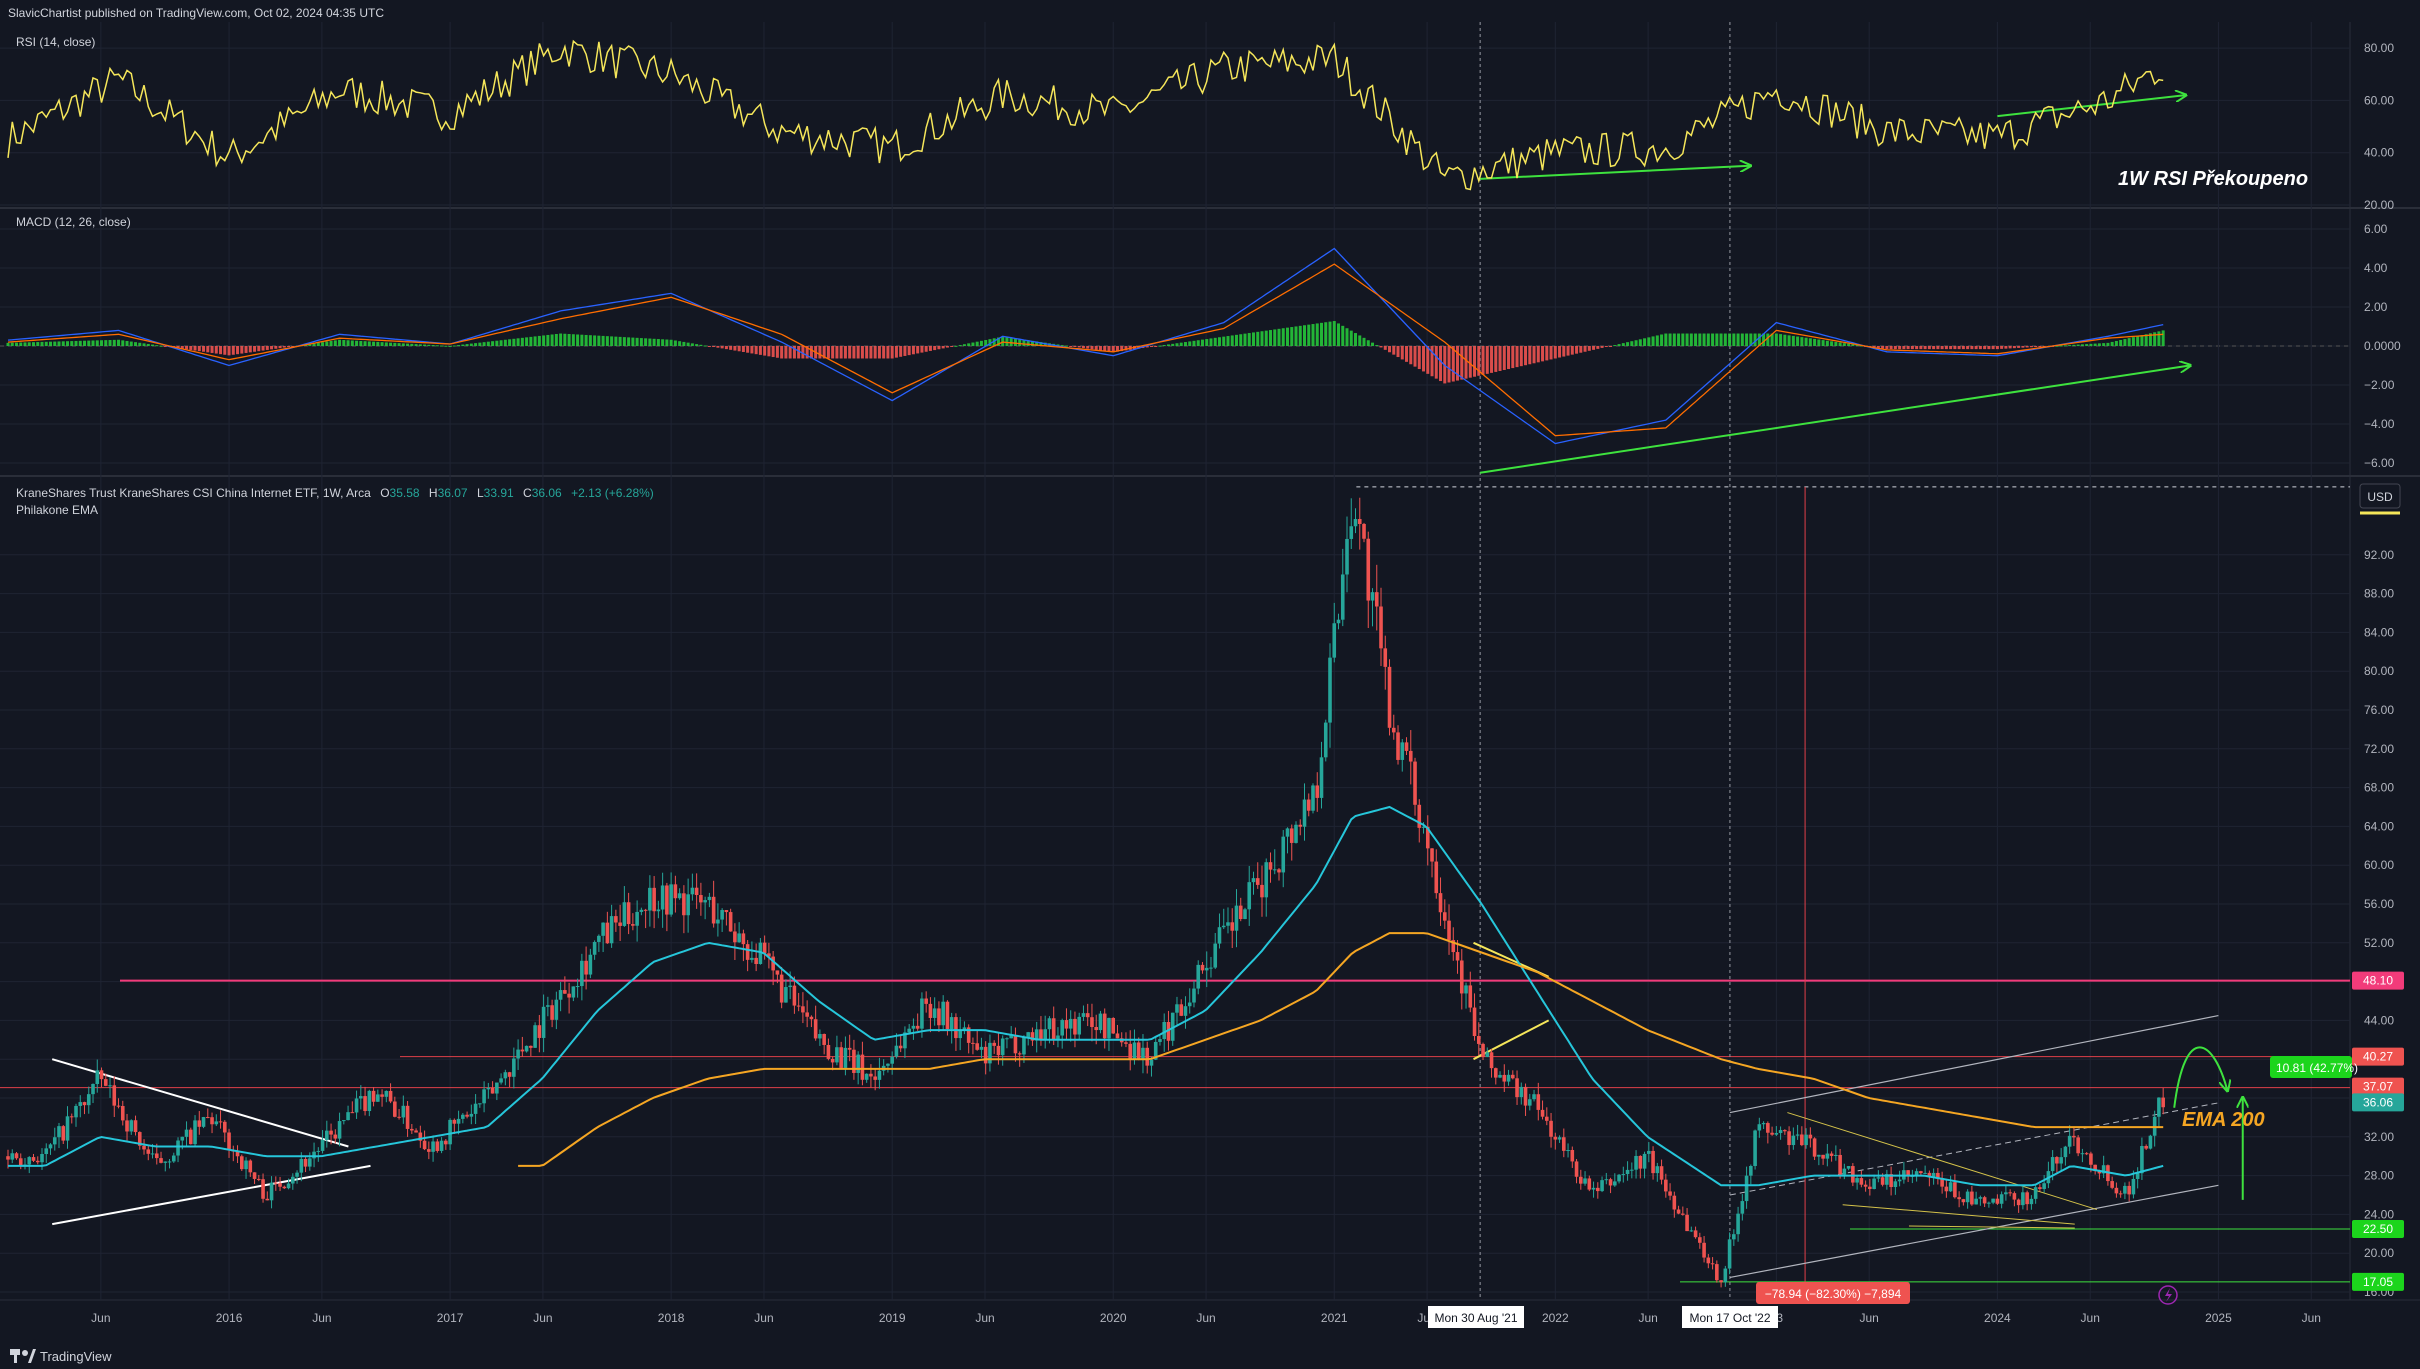  I want to click on price-tick: 20.00, so click(2379, 1253).